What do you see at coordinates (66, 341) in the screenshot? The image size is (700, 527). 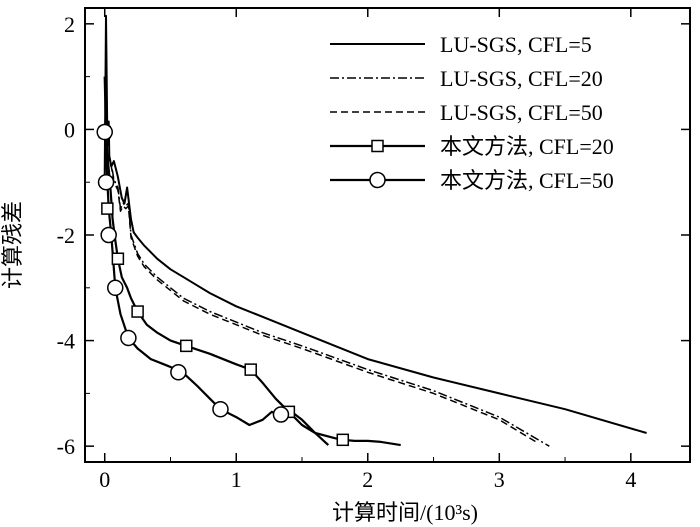 I see `y-tick-label: -4` at bounding box center [66, 341].